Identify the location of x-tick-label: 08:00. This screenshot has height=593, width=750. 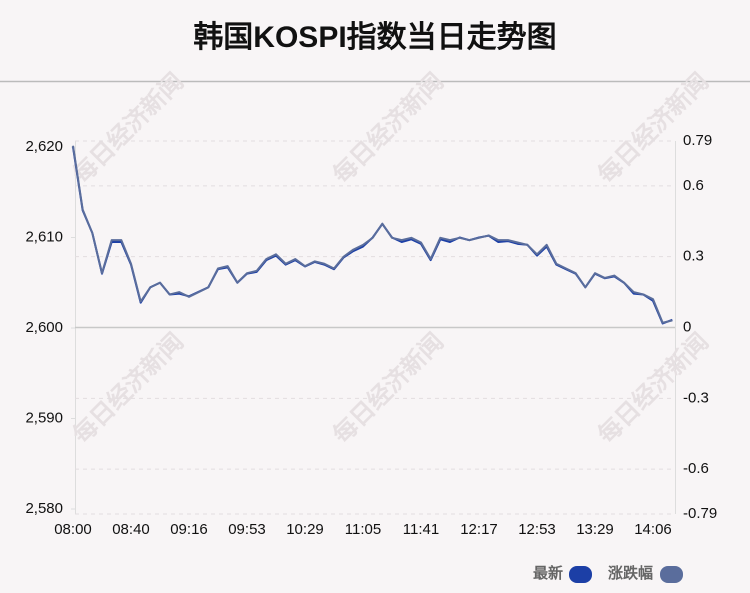
(73, 529).